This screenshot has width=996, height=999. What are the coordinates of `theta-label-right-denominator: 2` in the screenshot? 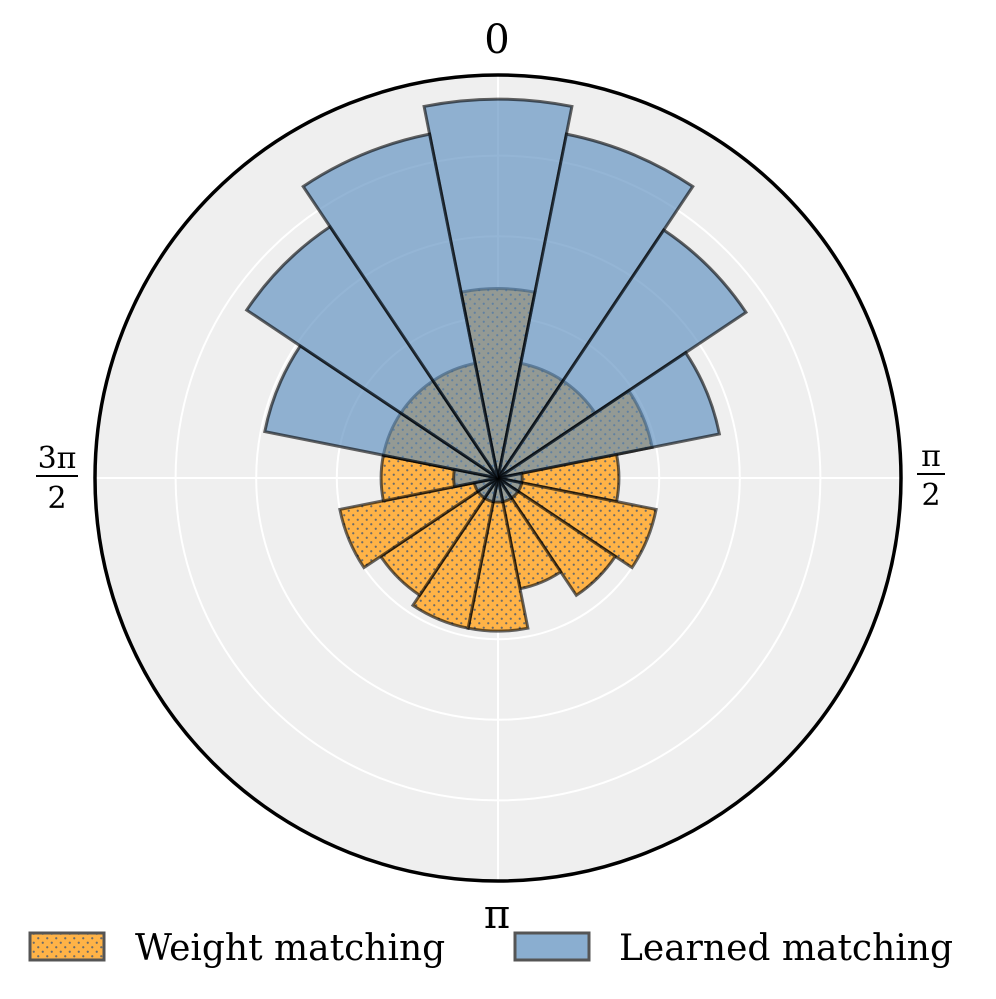 It's located at (930, 495).